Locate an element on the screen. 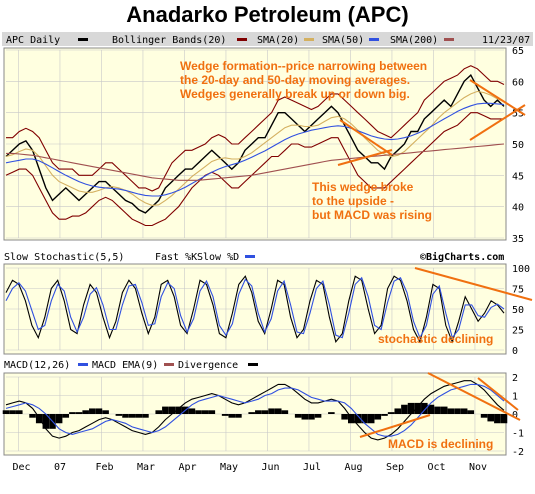 The width and height of the screenshot is (535, 494). x-tick-label: Jun is located at coordinates (270, 467).